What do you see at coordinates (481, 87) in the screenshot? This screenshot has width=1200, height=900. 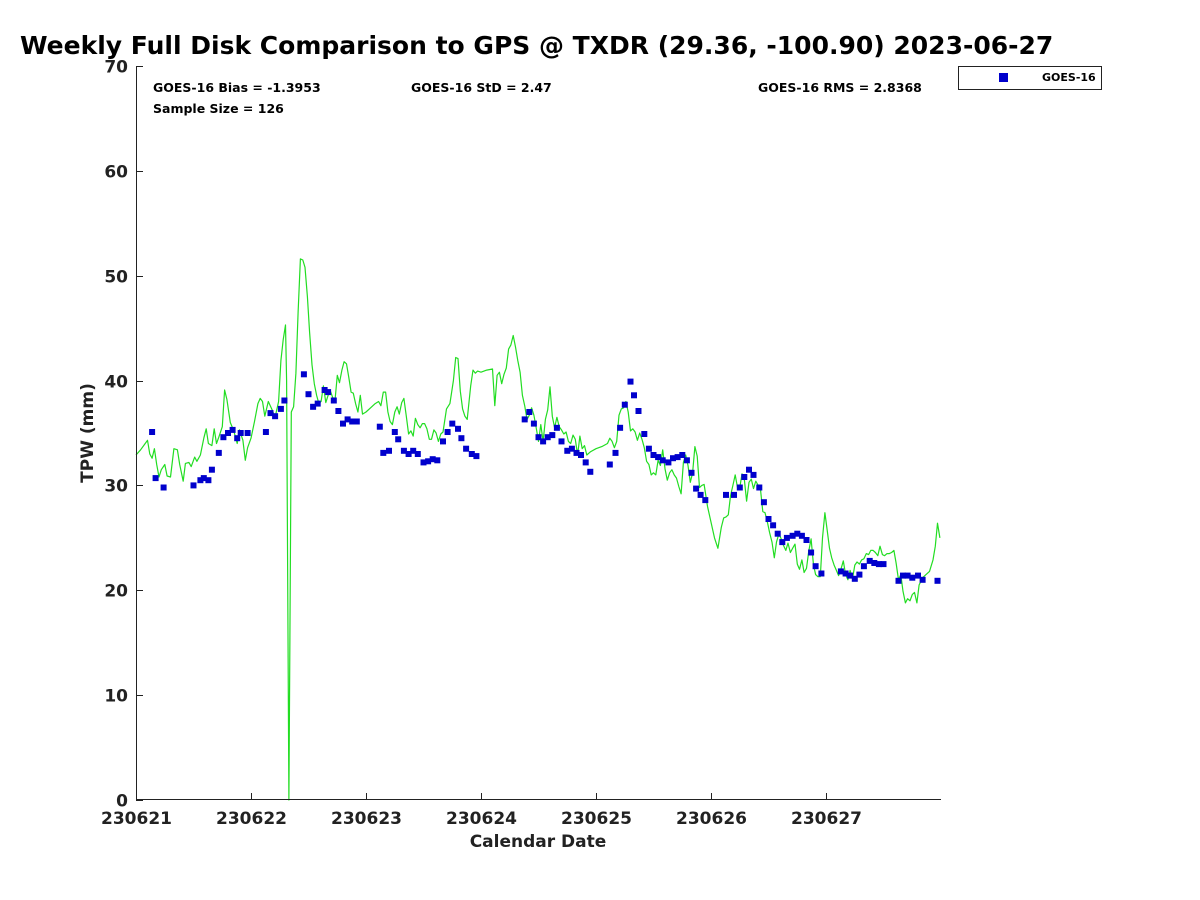 I see `std-stat: GOES-16 StD = 2.47` at bounding box center [481, 87].